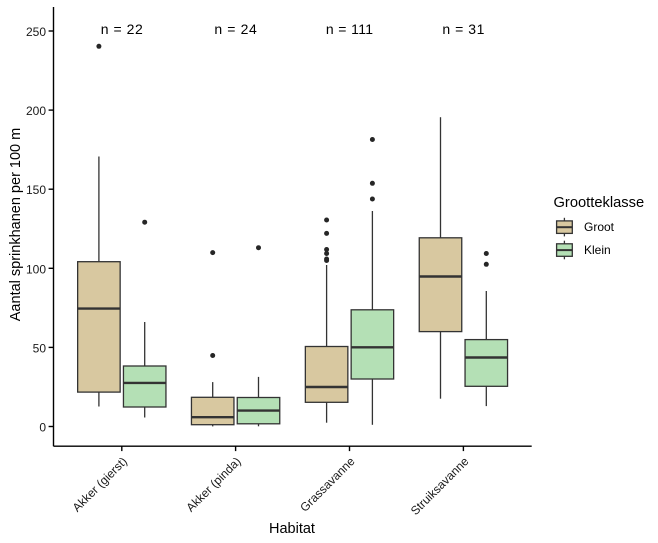 Image resolution: width=658 pixels, height=543 pixels. What do you see at coordinates (36, 269) in the screenshot?
I see `svg-text: 100` at bounding box center [36, 269].